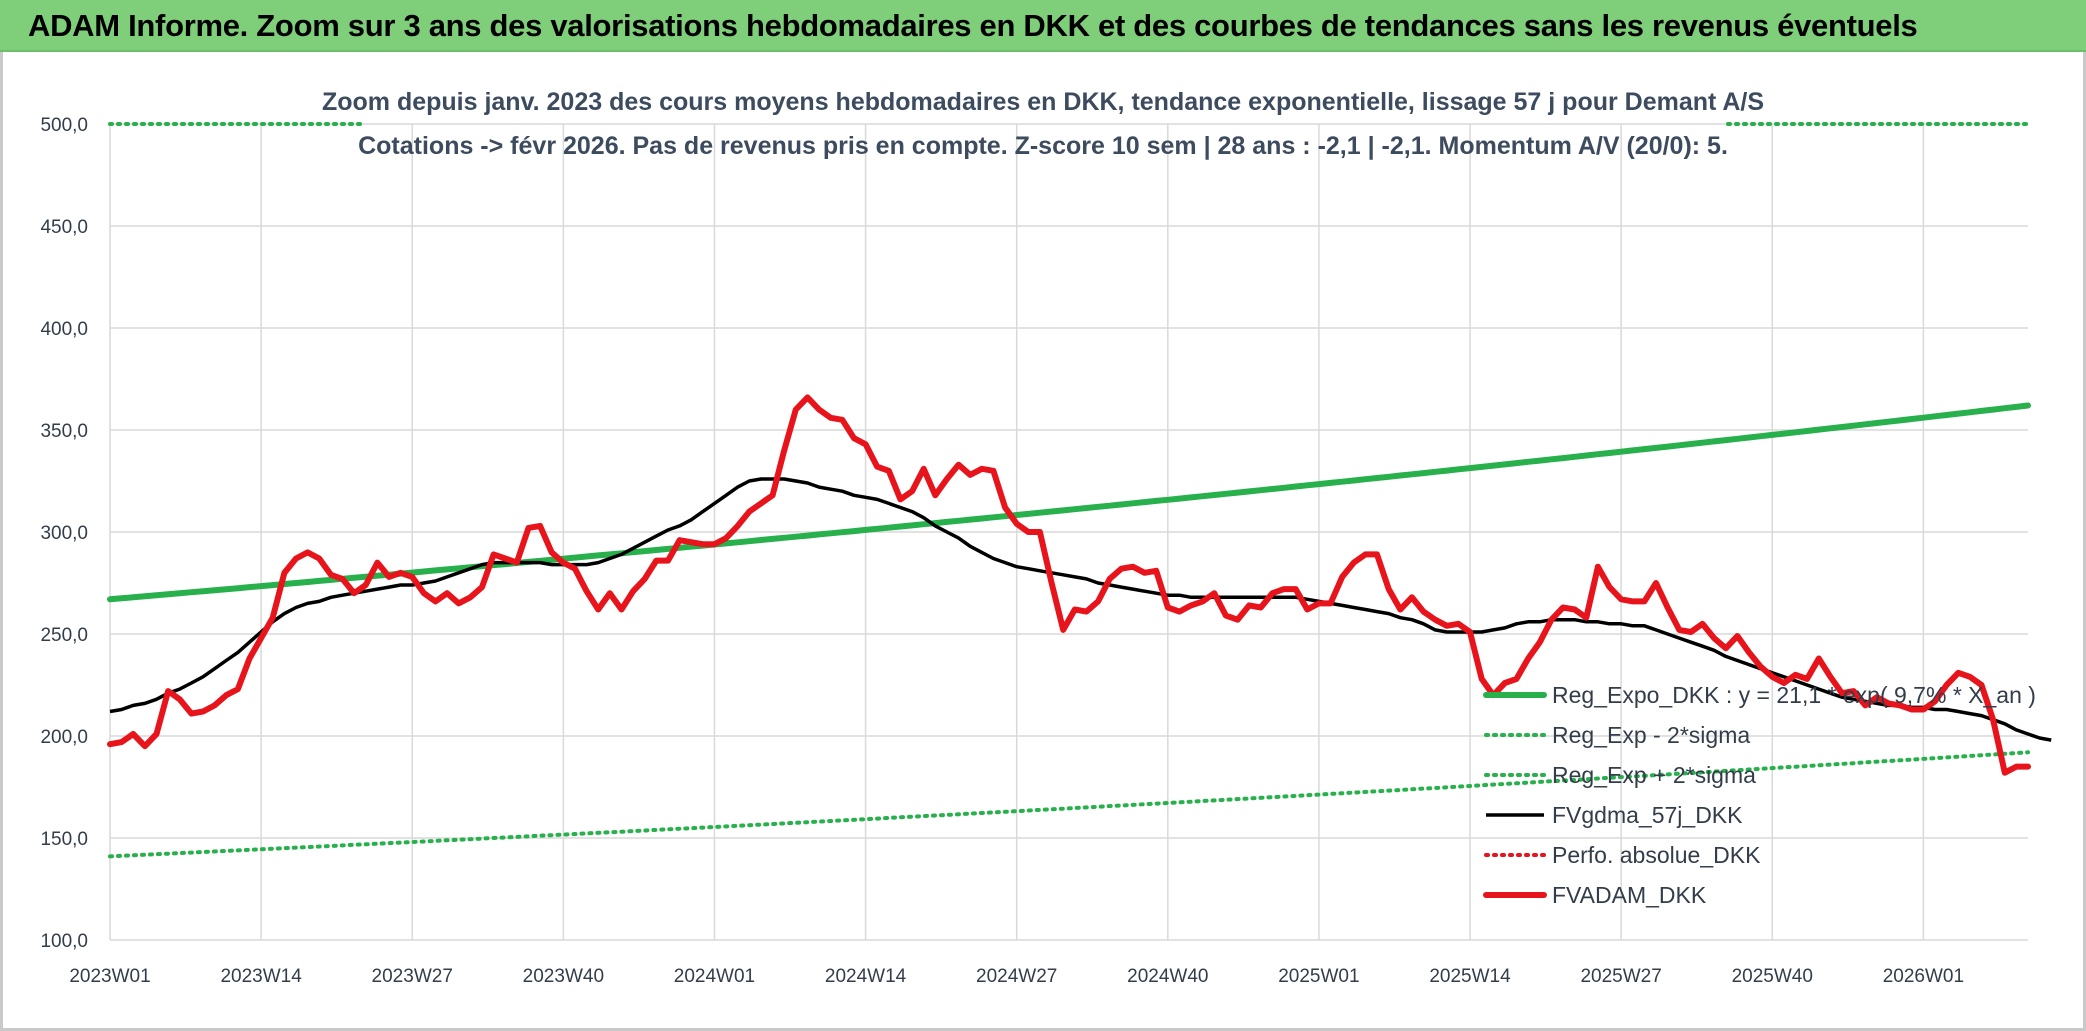 This screenshot has width=2086, height=1031. What do you see at coordinates (1167, 976) in the screenshot?
I see `x-tick-label: 2024W40` at bounding box center [1167, 976].